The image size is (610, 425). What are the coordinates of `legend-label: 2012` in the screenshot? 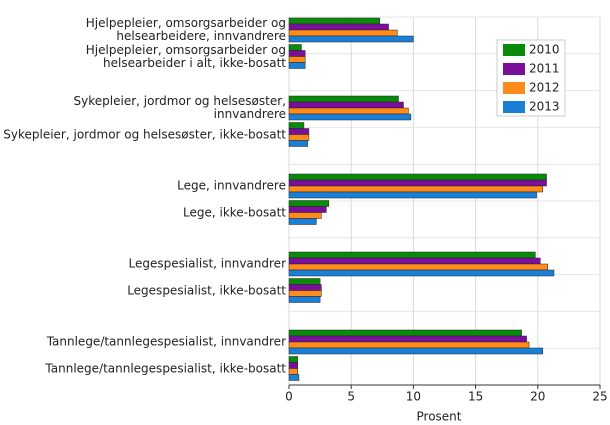 It's located at (544, 88).